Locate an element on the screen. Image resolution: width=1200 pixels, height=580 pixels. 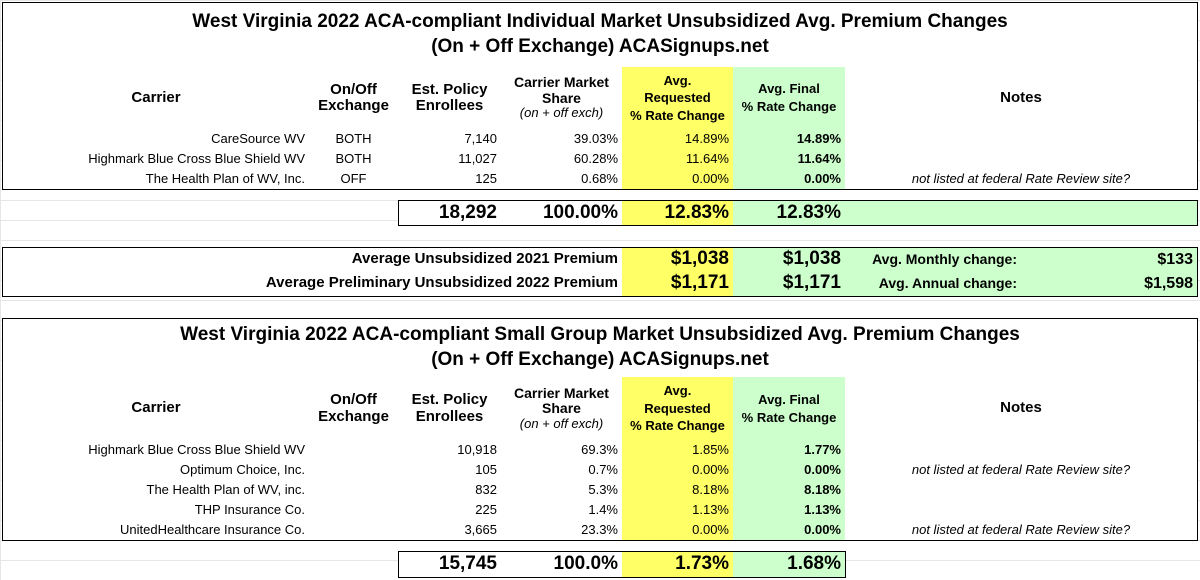
small-group-total-final: 1.68% is located at coordinates (789, 564).